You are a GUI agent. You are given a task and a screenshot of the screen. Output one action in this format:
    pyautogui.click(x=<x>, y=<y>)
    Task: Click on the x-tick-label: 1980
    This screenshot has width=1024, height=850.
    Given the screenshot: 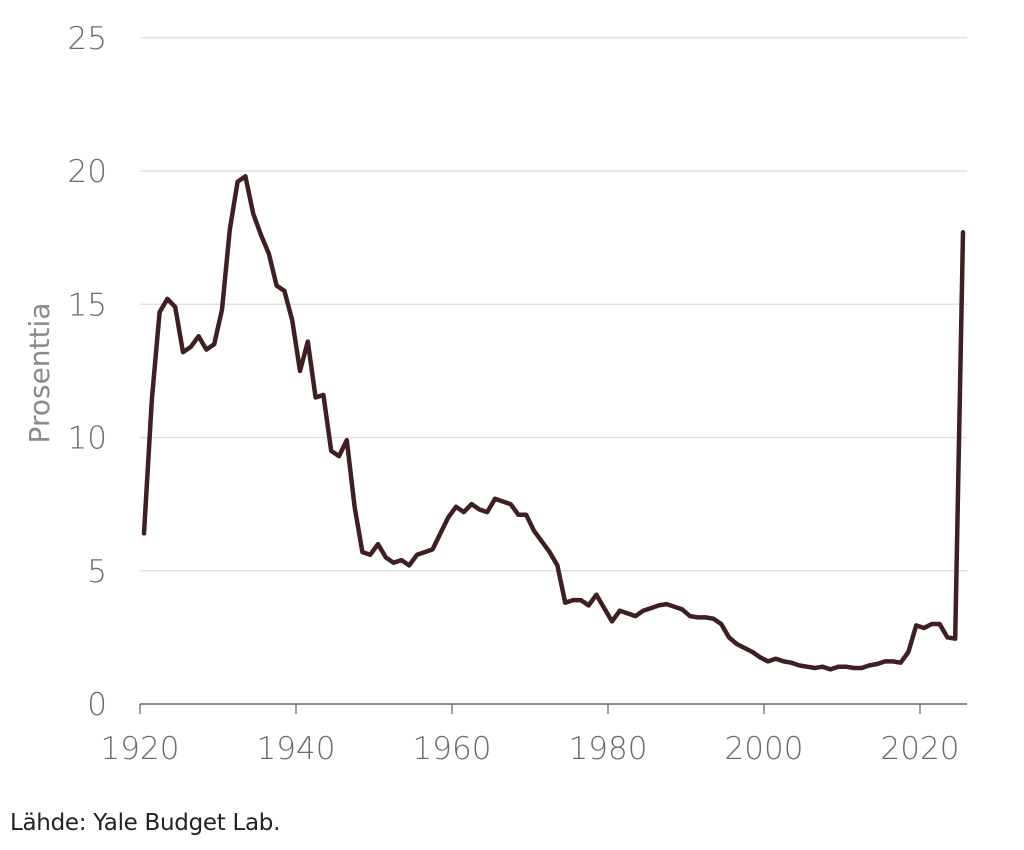 What is the action you would take?
    pyautogui.click(x=608, y=749)
    